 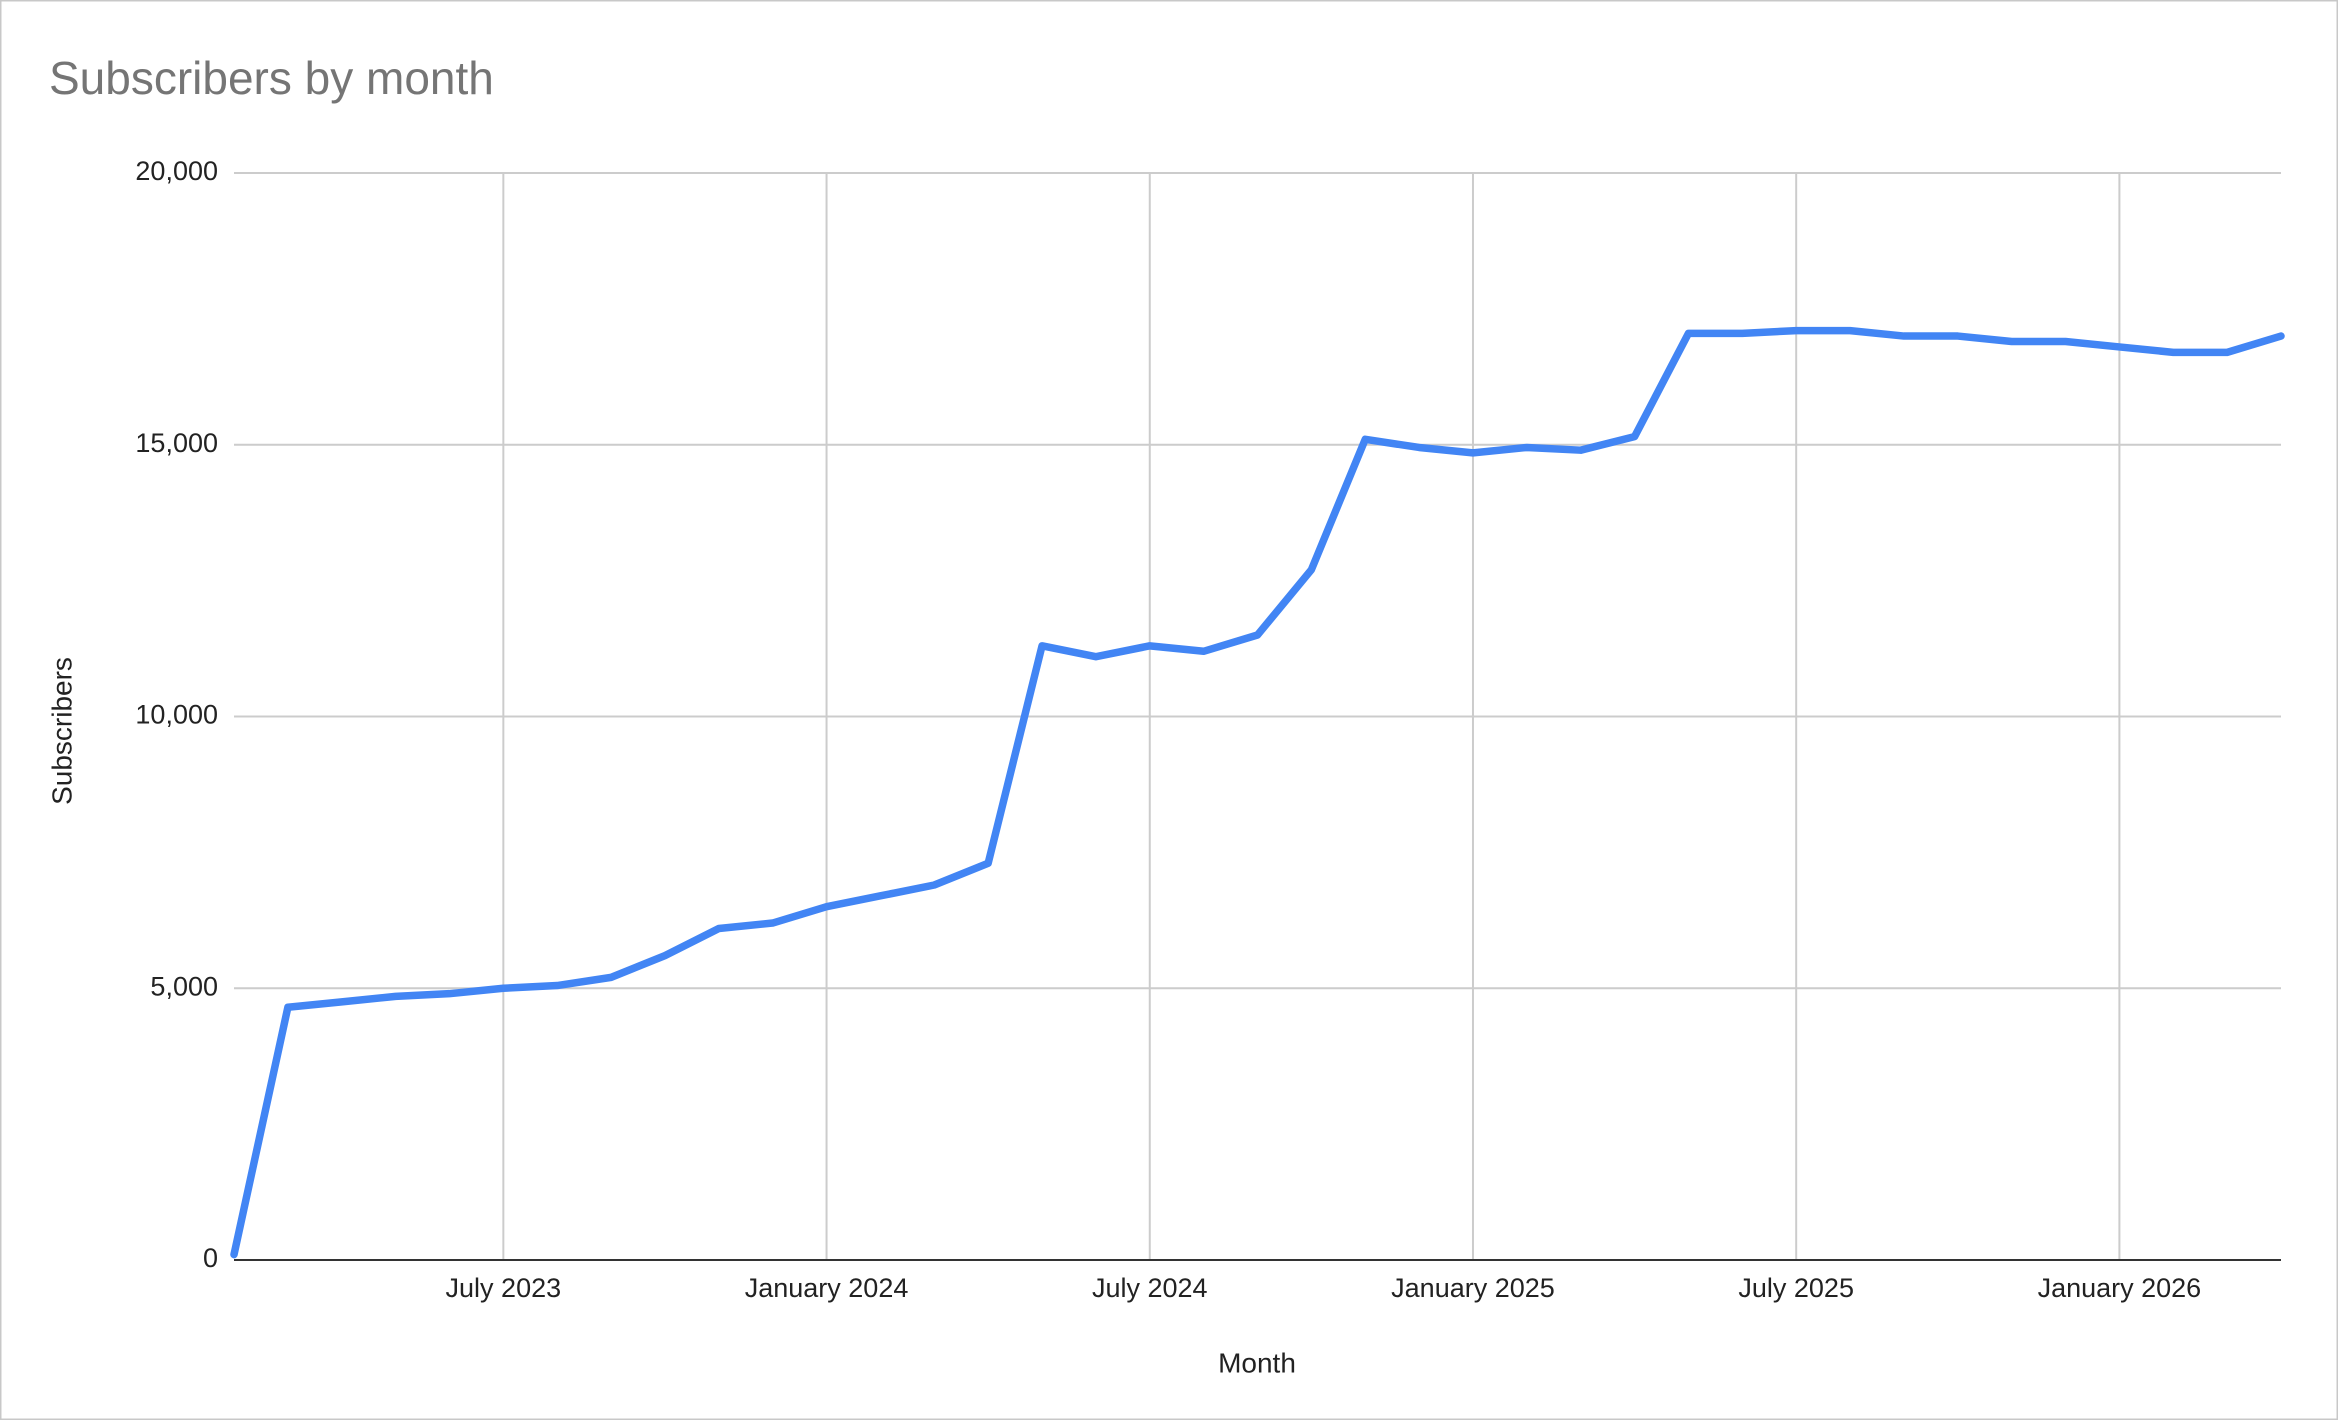 I want to click on y-axis-title: Subscribers, so click(x=61, y=731).